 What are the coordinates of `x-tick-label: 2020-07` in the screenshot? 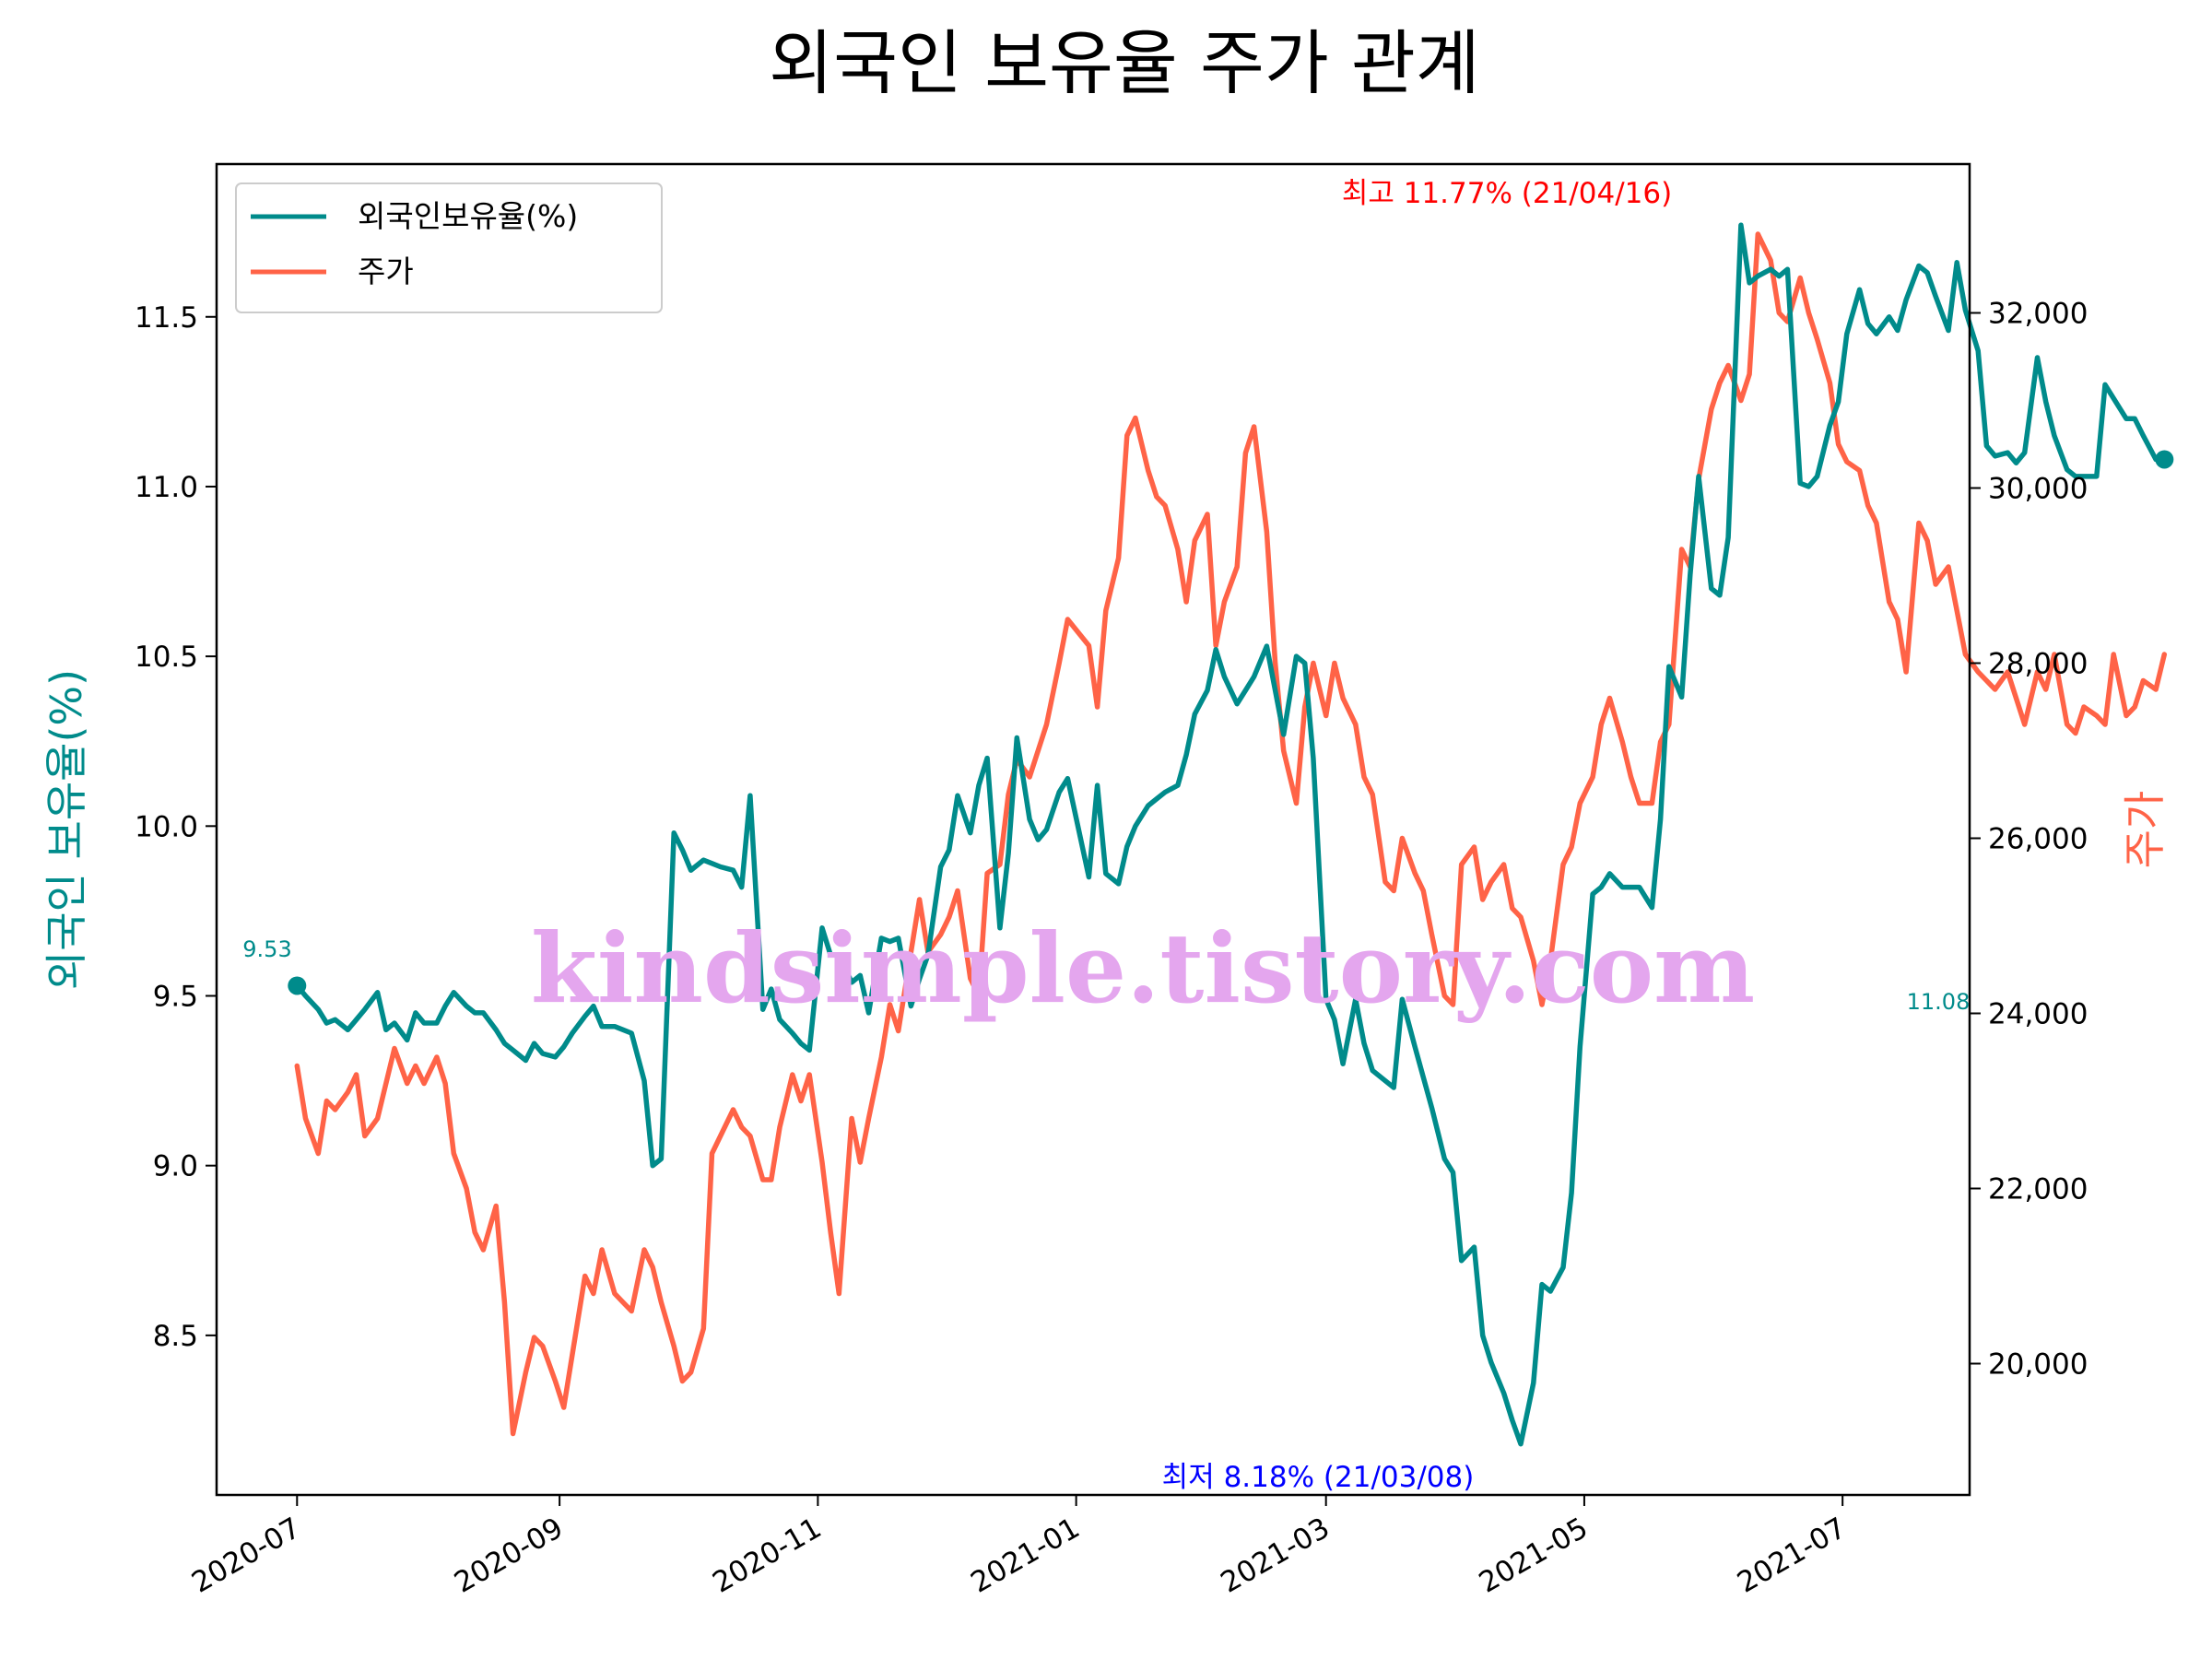 It's located at (246, 1556).